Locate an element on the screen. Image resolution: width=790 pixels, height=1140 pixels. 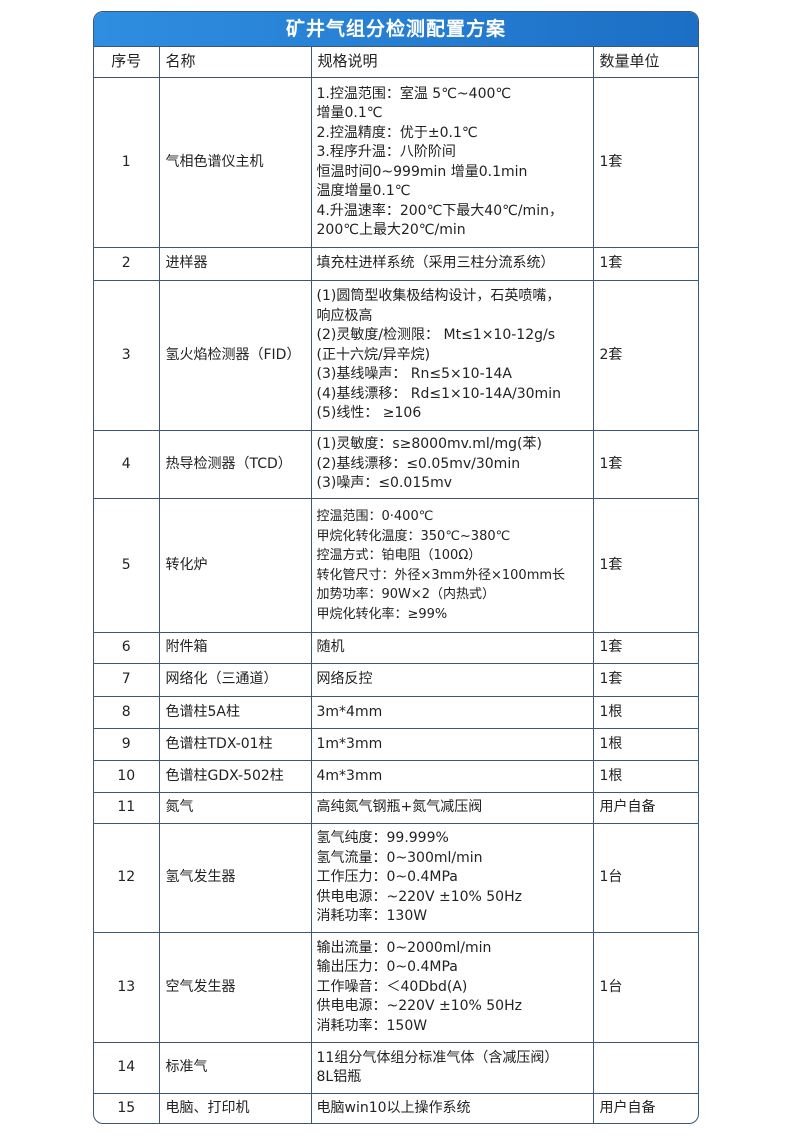
row-spec: 4m*3mm is located at coordinates (452, 776).